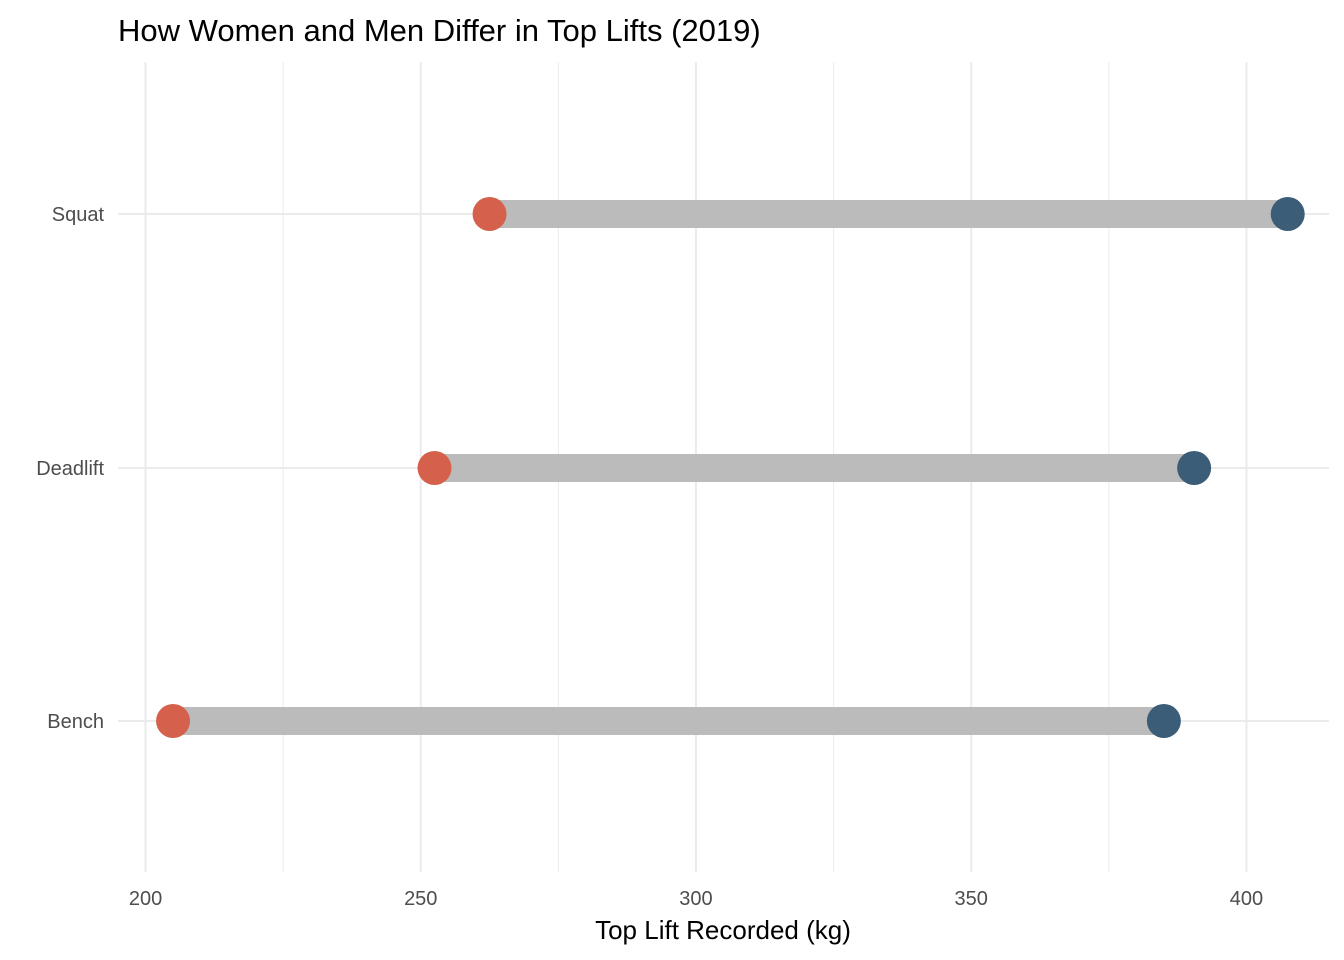 This screenshot has height=960, width=1344. Describe the element at coordinates (78, 215) in the screenshot. I see `y-tick-label: Squat` at that location.